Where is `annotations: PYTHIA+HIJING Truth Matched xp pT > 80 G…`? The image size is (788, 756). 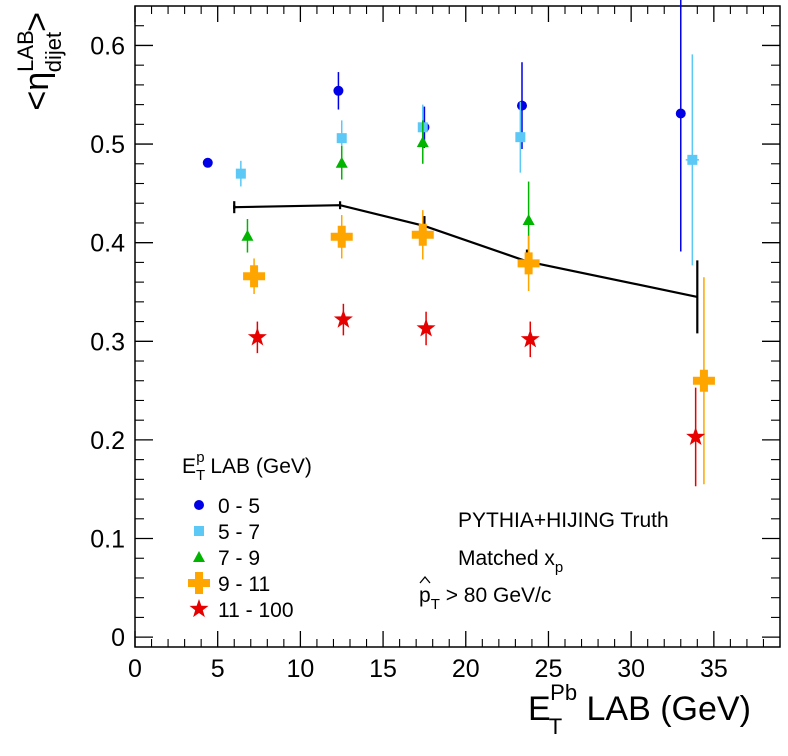
annotations: PYTHIA+HIJING Truth Matched xp pT > 80 G… is located at coordinates (544, 561).